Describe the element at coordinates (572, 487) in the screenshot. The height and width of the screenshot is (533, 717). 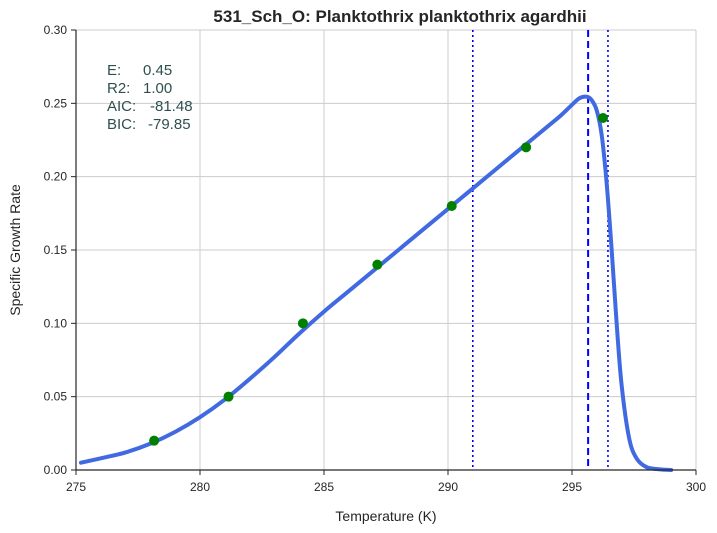
I see `x-tick-label: 295` at that location.